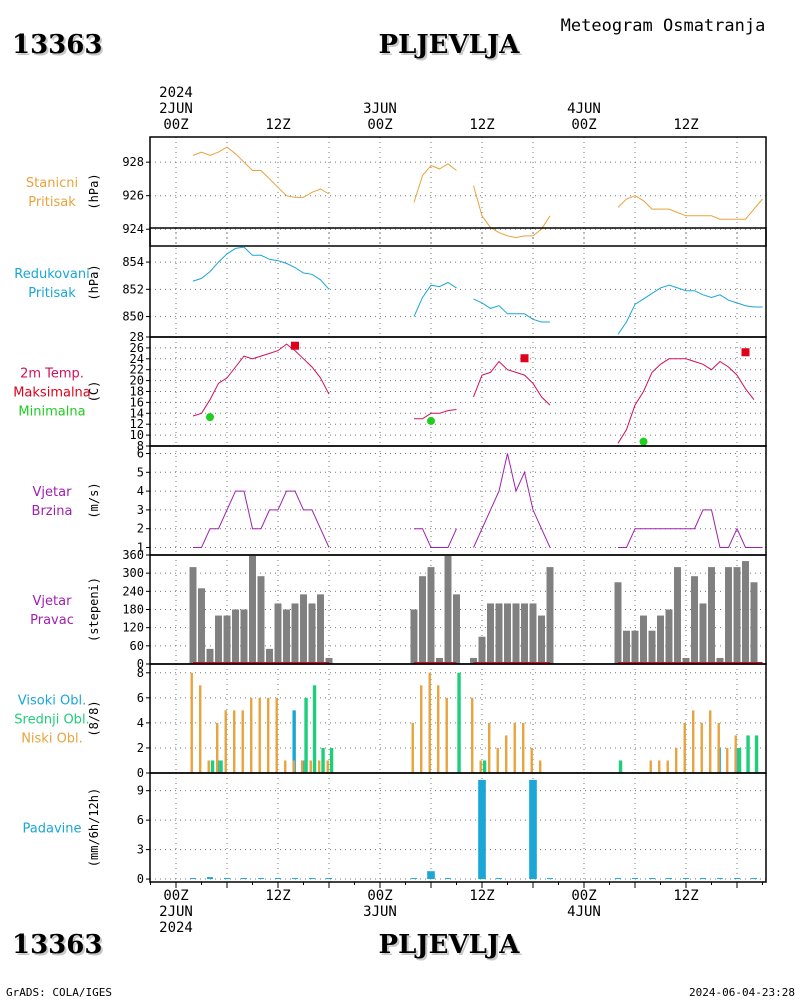 This screenshot has height=1000, width=800. I want to click on y-tick-label: 180, so click(133, 610).